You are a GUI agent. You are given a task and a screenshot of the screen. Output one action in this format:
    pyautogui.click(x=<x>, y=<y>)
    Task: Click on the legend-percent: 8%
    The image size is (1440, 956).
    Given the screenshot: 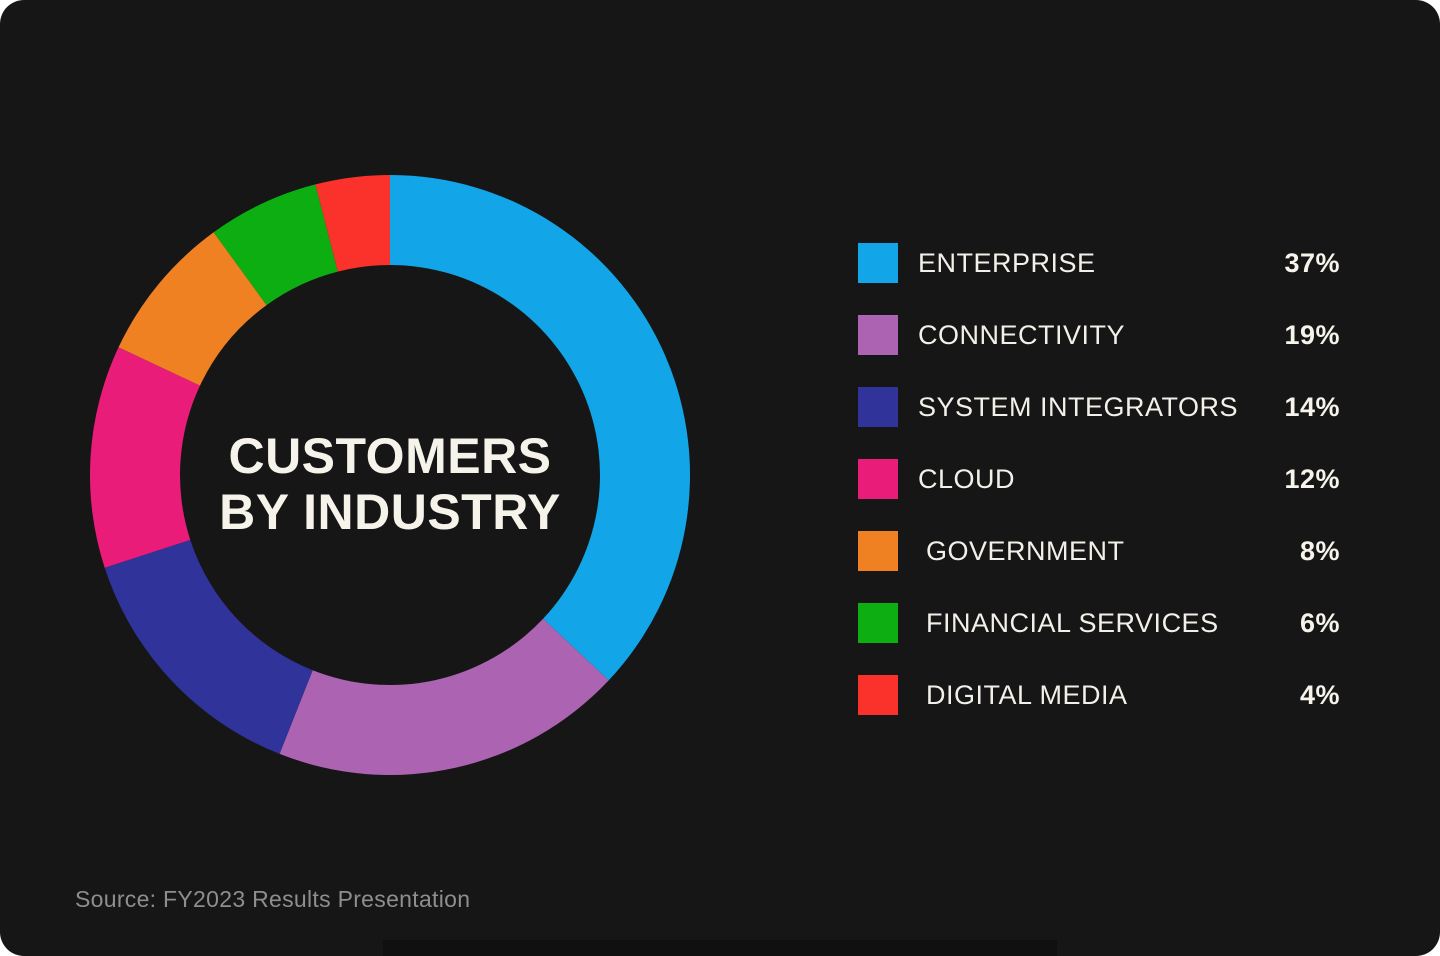 What is the action you would take?
    pyautogui.click(x=1319, y=550)
    